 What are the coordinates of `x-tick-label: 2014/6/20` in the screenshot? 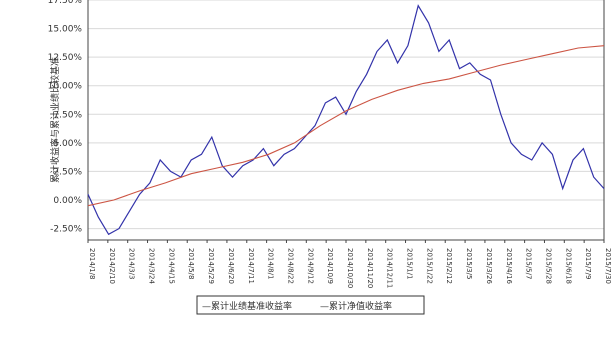 It's located at (231, 266).